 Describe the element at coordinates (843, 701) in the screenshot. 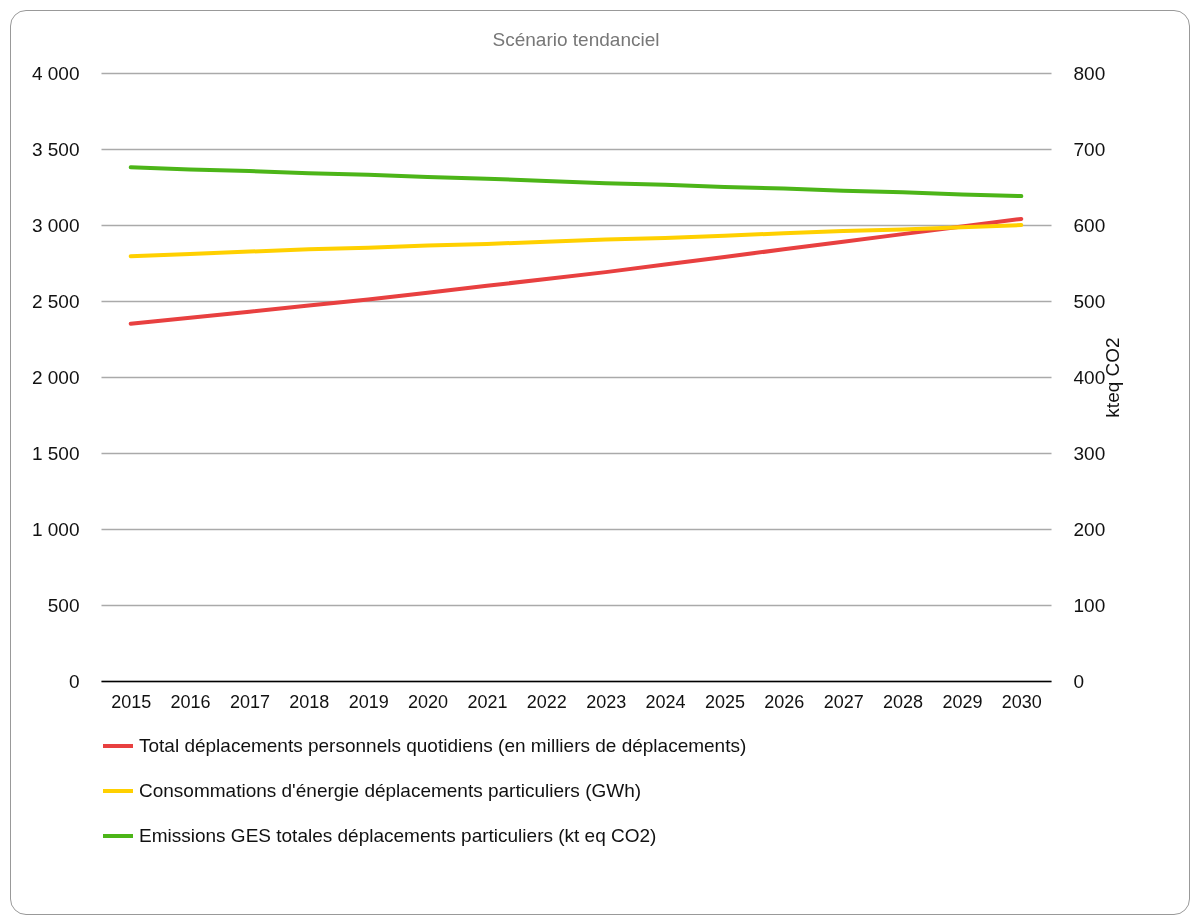

I see `x-tick-label: 2027` at that location.